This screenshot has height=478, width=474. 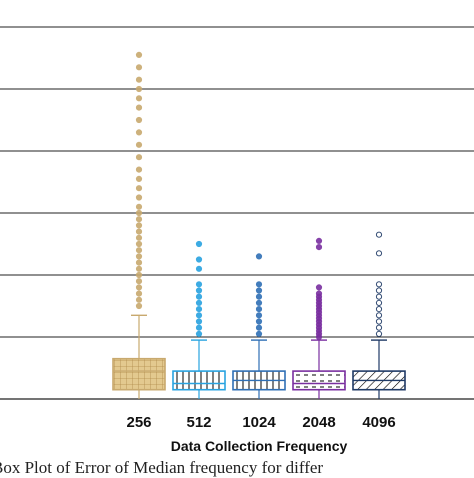 I want to click on x-axis-title: Data Collection Frequency, so click(x=259, y=446).